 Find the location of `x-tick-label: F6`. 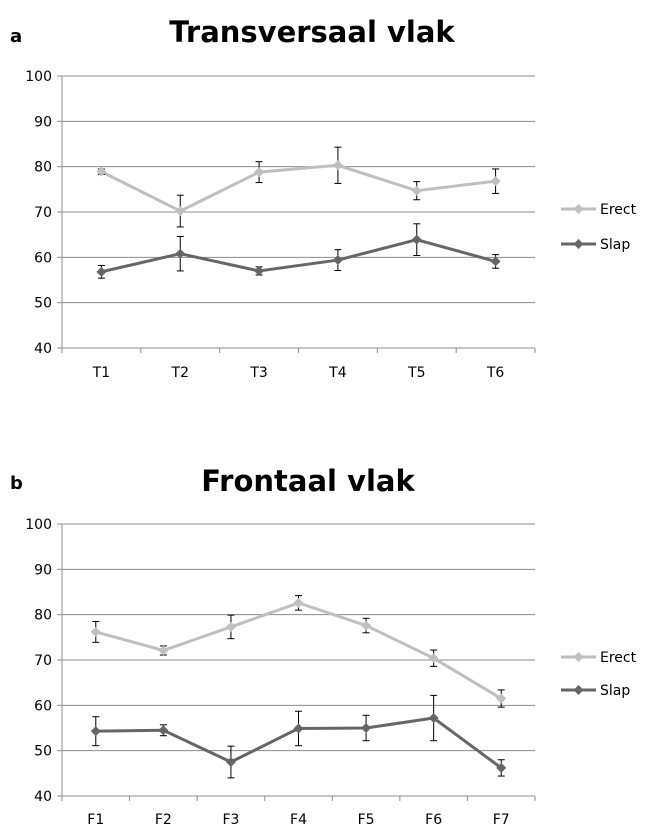

x-tick-label: F6 is located at coordinates (433, 820).